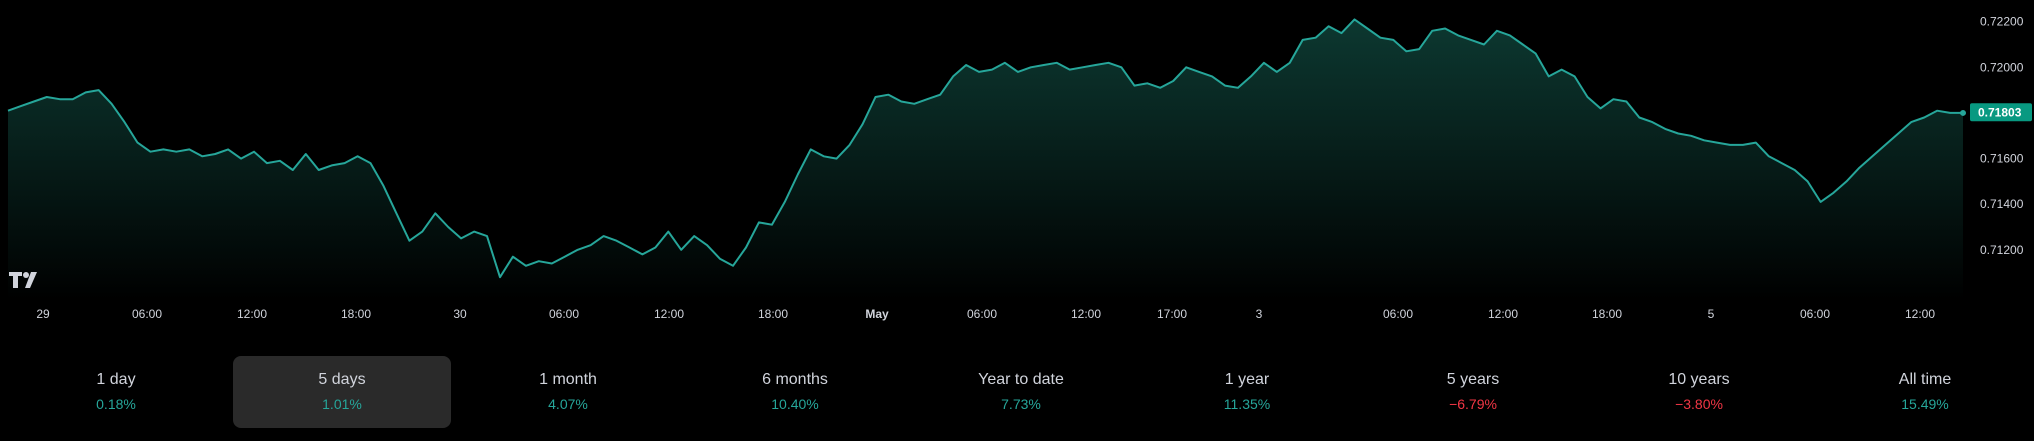  What do you see at coordinates (568, 392) in the screenshot?
I see `period-tab-1-month: 1 month 4.07%` at bounding box center [568, 392].